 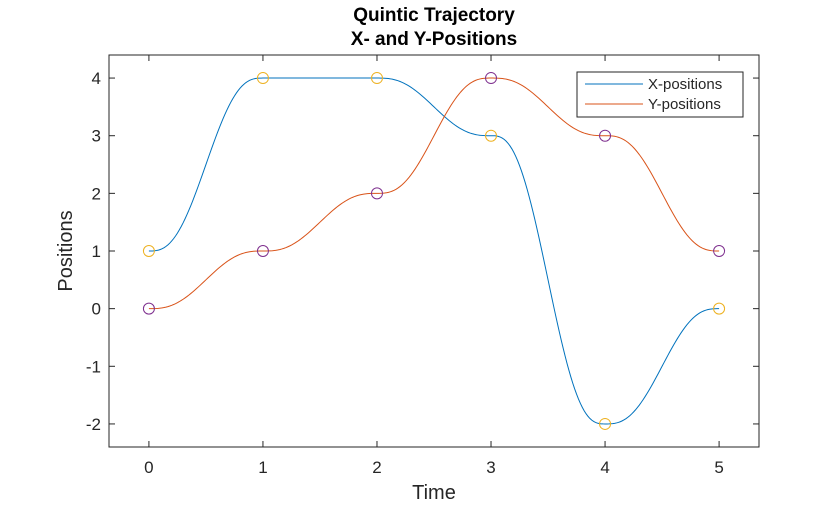 I want to click on y-tick-label: -1, so click(x=93, y=366).